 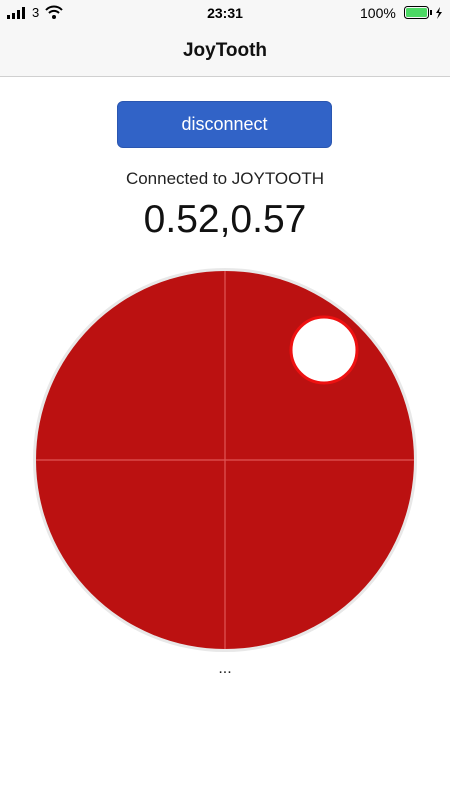 I want to click on battery-icon, so click(x=423, y=12).